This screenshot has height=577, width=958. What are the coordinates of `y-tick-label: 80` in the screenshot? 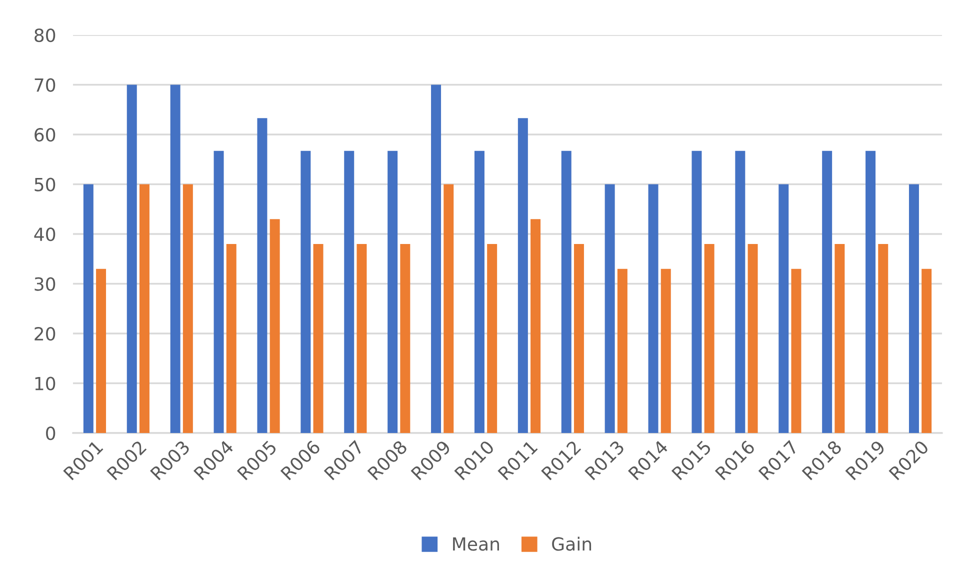 It's located at (45, 35).